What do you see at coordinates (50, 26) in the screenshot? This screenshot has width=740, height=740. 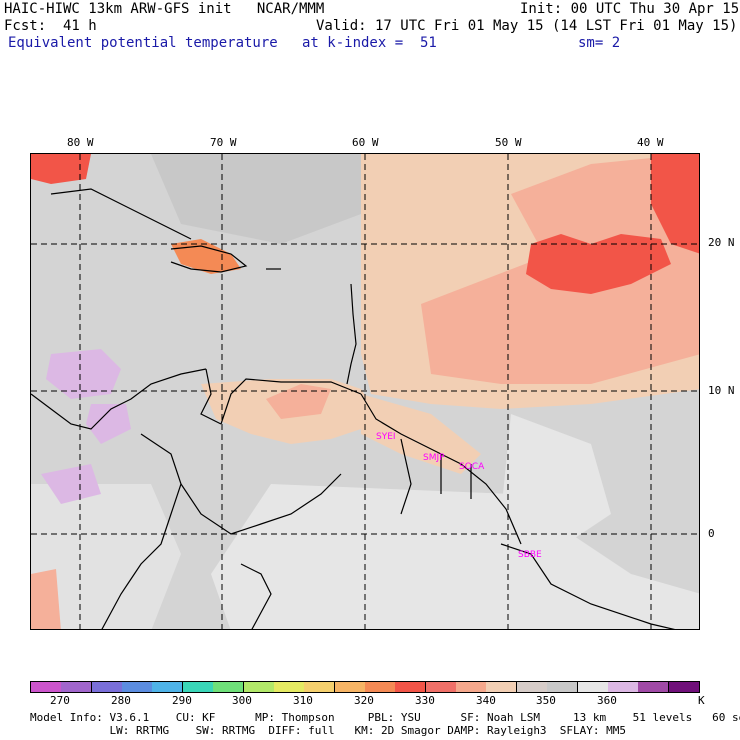 I see `forecast-hour: Fcst: 41 h` at bounding box center [50, 26].